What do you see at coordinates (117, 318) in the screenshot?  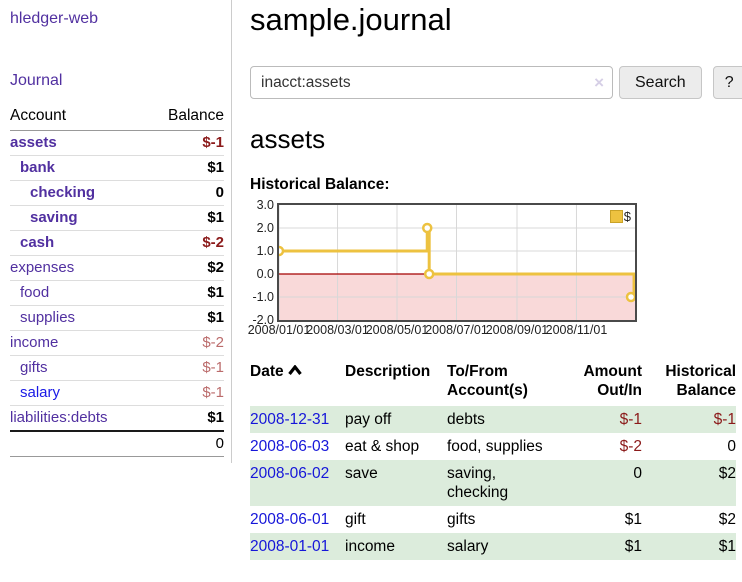 I see `account-row: supplies $1` at bounding box center [117, 318].